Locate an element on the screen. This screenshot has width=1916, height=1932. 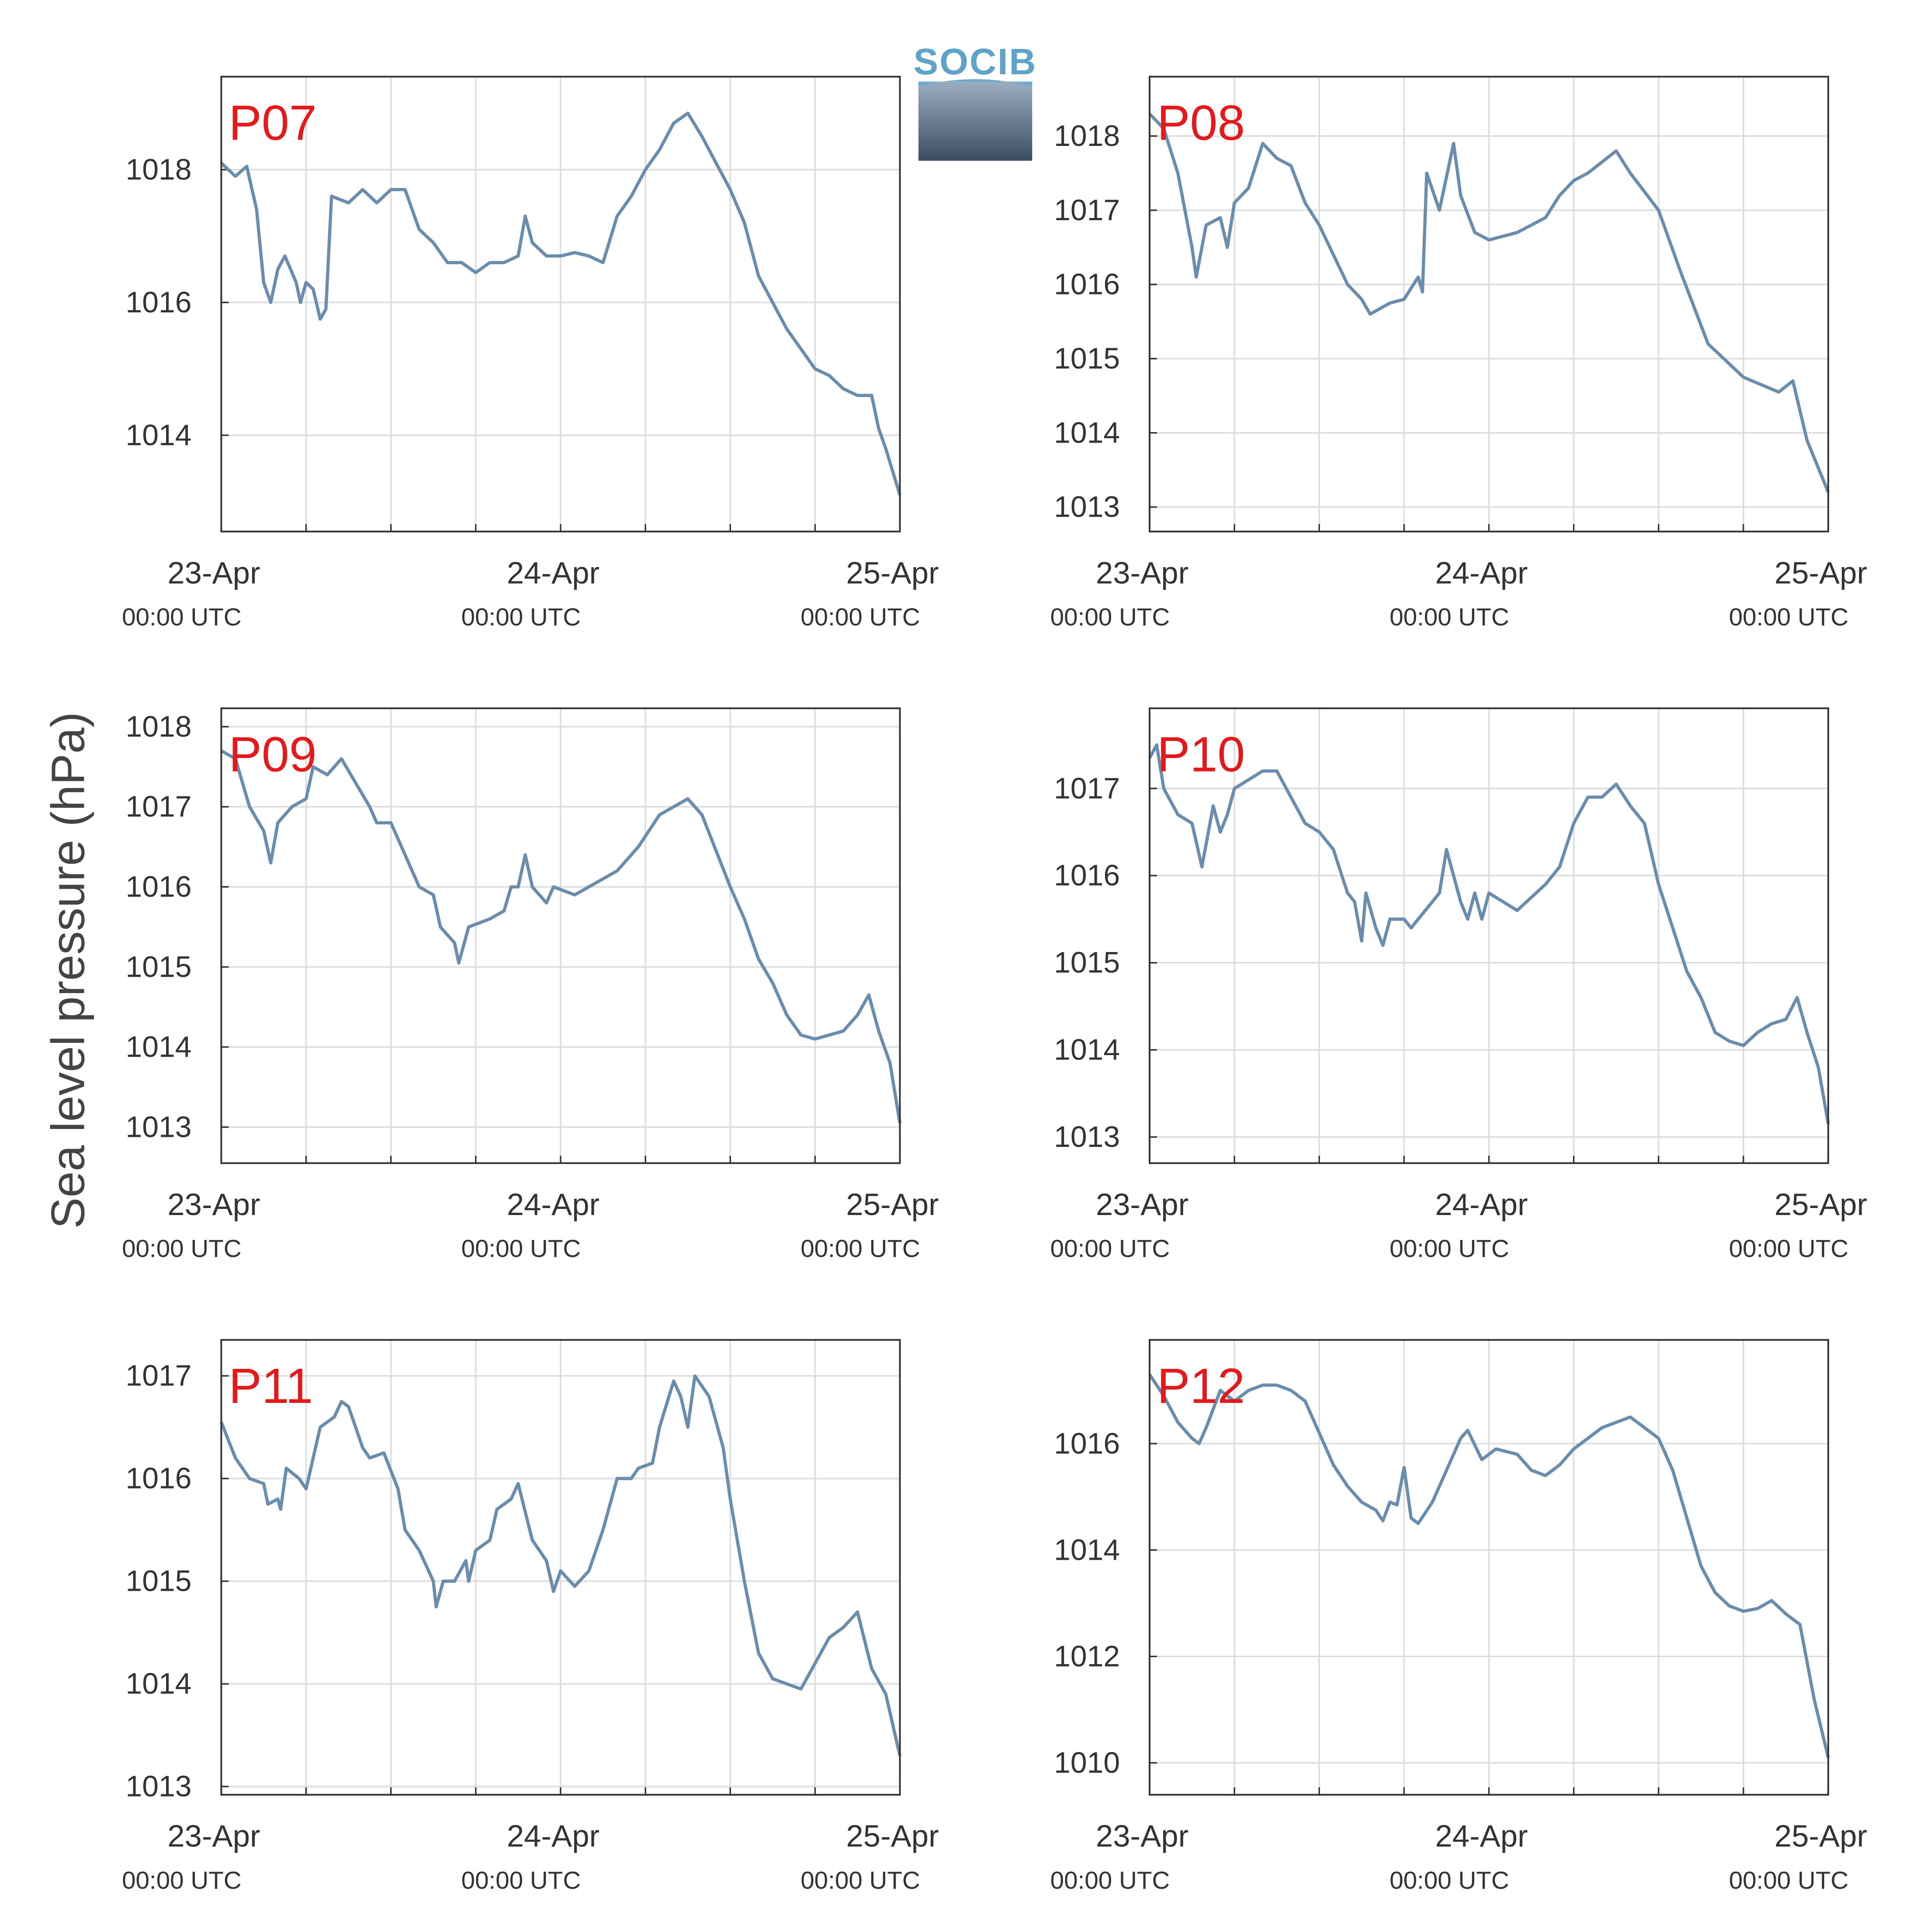
panel-title: P11 is located at coordinates (271, 1385).